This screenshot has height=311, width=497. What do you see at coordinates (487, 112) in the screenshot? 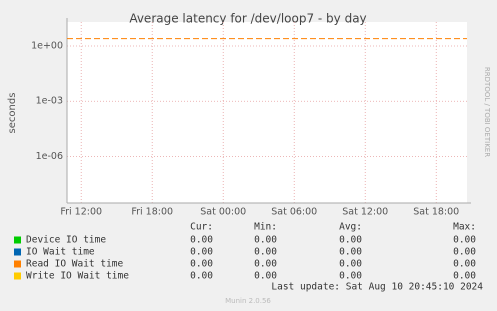
I see `side-text: RRDTOOL / TOBI OETIKER` at bounding box center [487, 112].